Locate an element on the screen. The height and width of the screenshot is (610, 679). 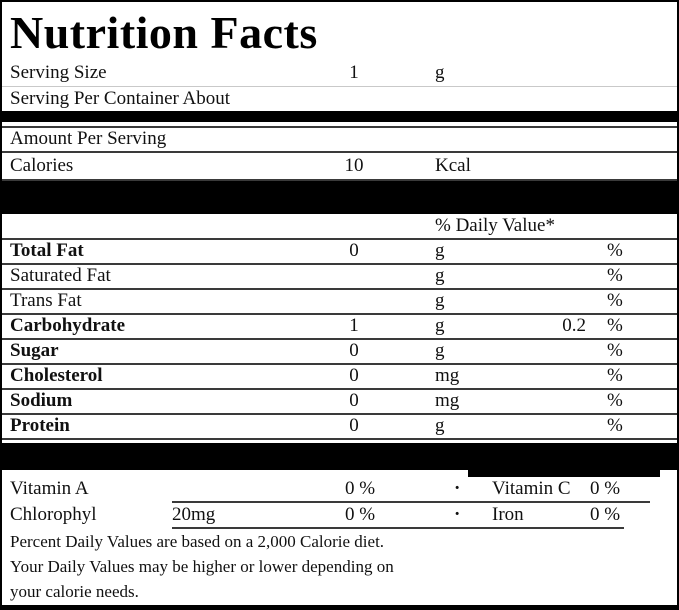
vitamin-amount: 20mg is located at coordinates (194, 514).